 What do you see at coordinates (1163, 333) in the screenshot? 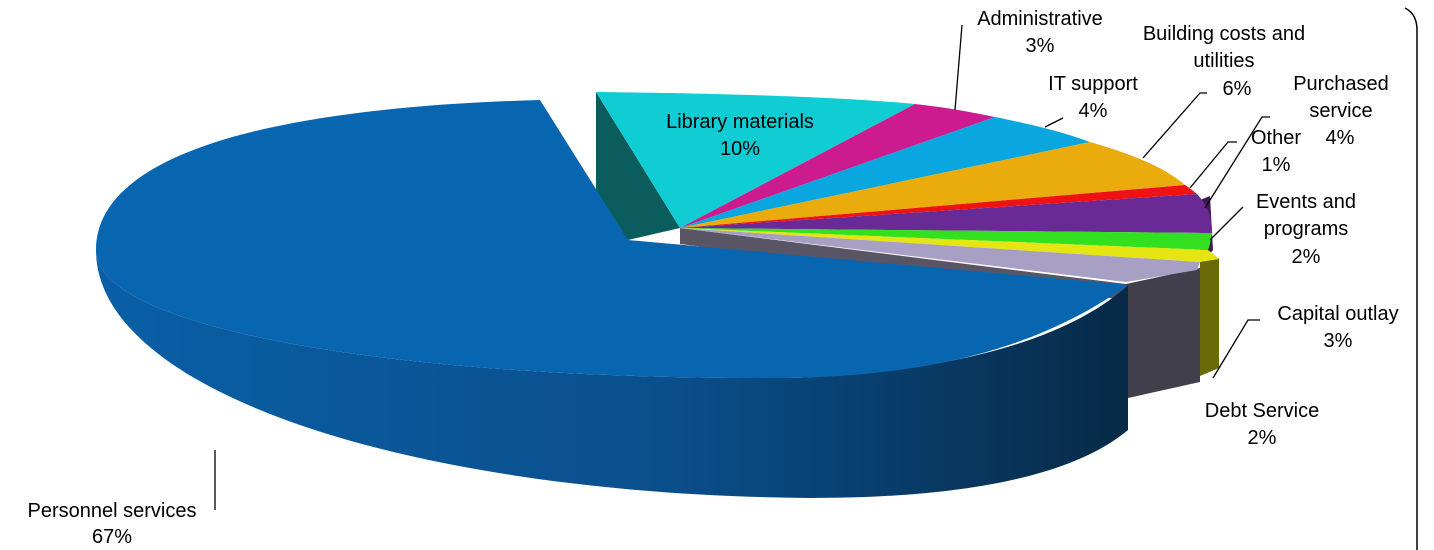
I see `slice-side-debt-service` at bounding box center [1163, 333].